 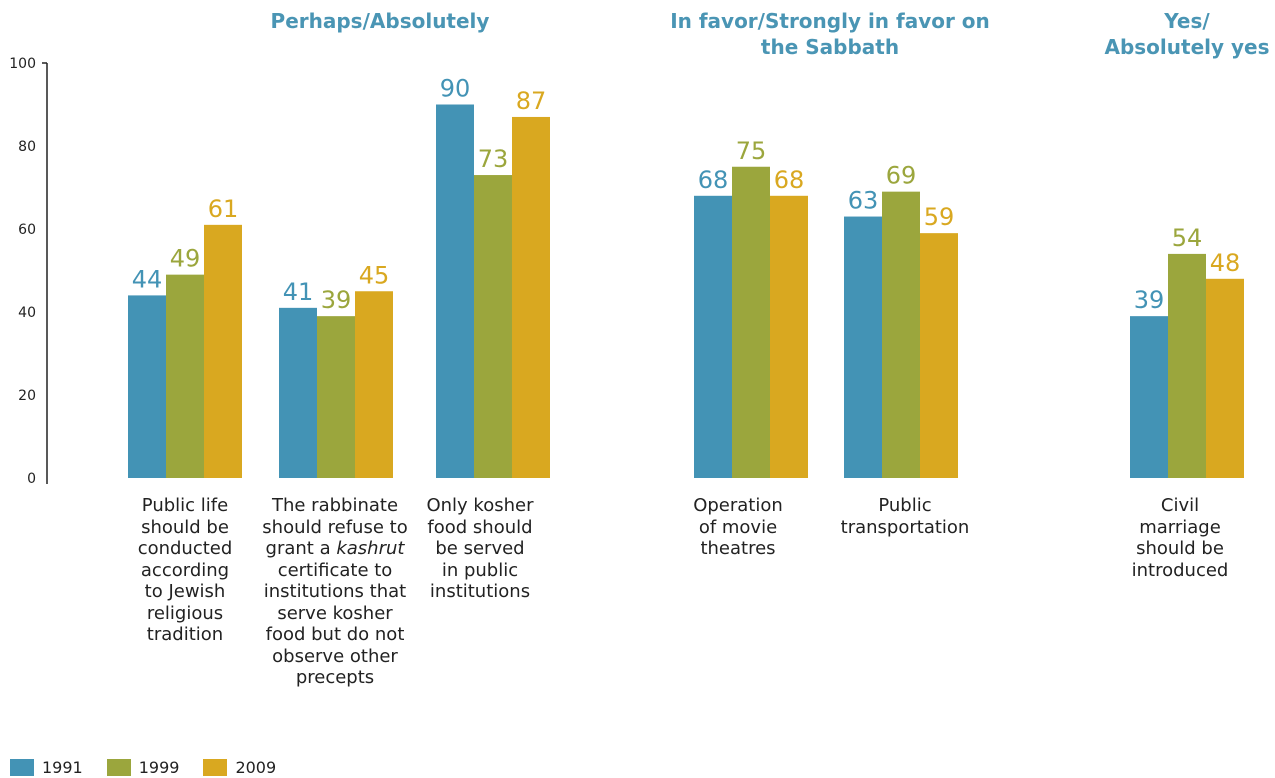 What do you see at coordinates (531, 101) in the screenshot?
I see `data-label-2009: 87` at bounding box center [531, 101].